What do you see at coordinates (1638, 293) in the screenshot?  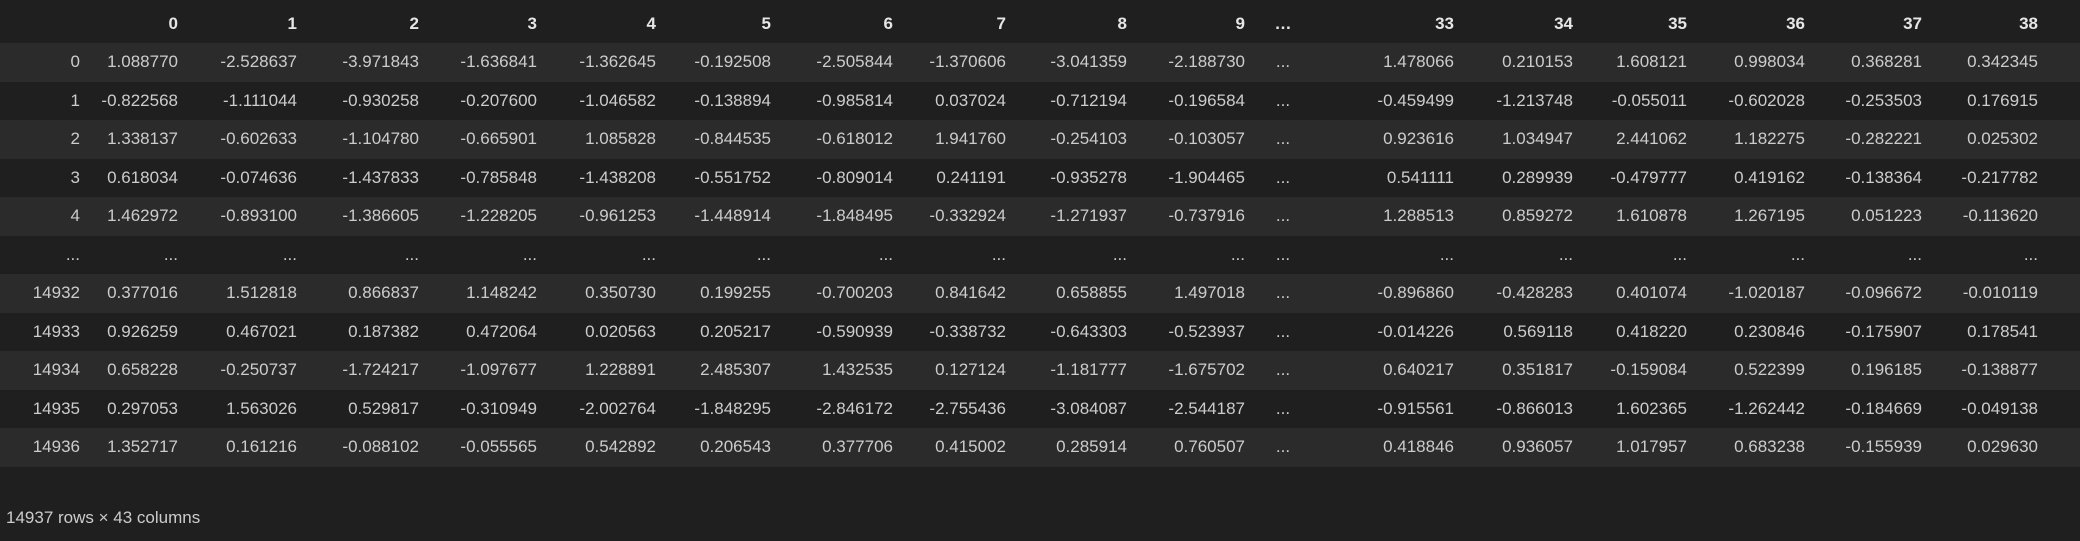 I see `table-cell: 0.401074` at bounding box center [1638, 293].